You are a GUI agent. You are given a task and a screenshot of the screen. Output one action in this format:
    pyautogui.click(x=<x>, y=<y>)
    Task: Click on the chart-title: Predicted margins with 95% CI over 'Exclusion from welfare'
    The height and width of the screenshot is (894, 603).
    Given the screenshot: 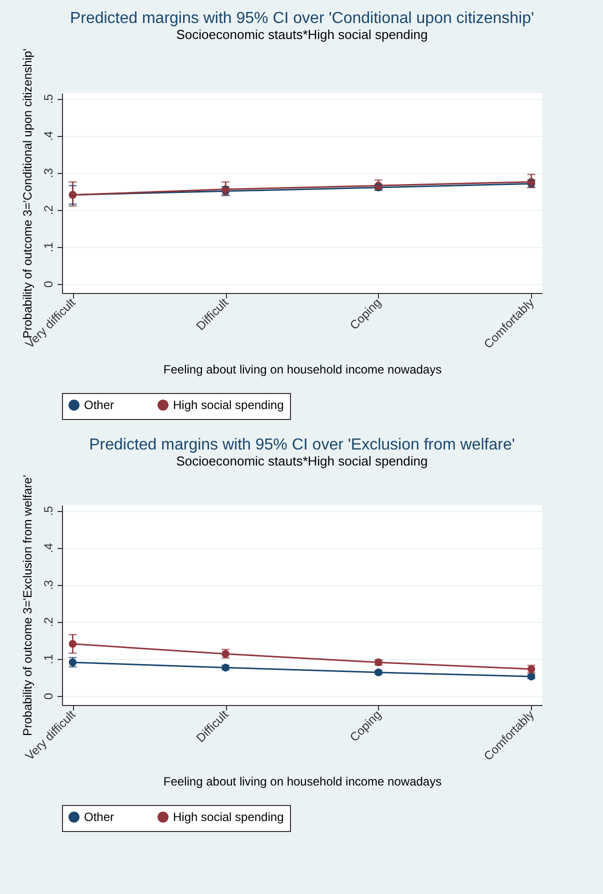 What is the action you would take?
    pyautogui.click(x=302, y=445)
    